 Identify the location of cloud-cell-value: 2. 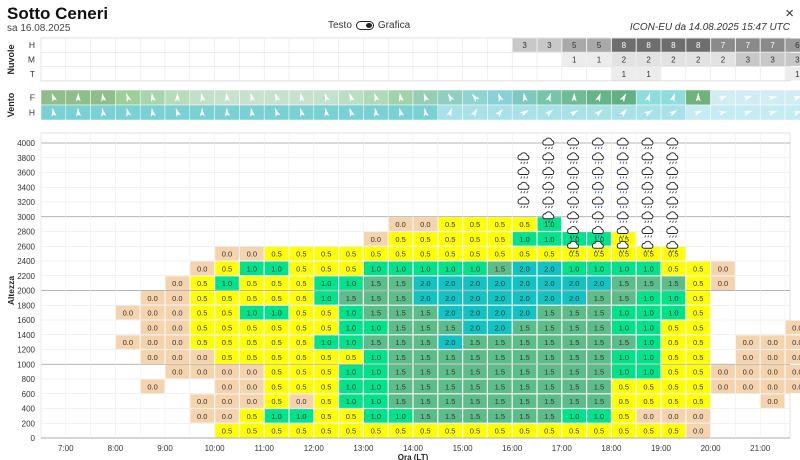
(673, 59).